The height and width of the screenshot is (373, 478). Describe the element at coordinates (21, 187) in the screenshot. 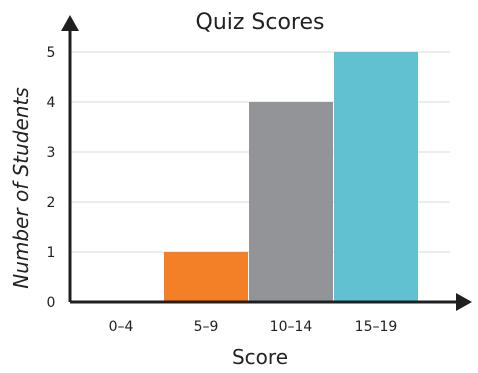

I see `y-axis-label: Number of Students` at that location.